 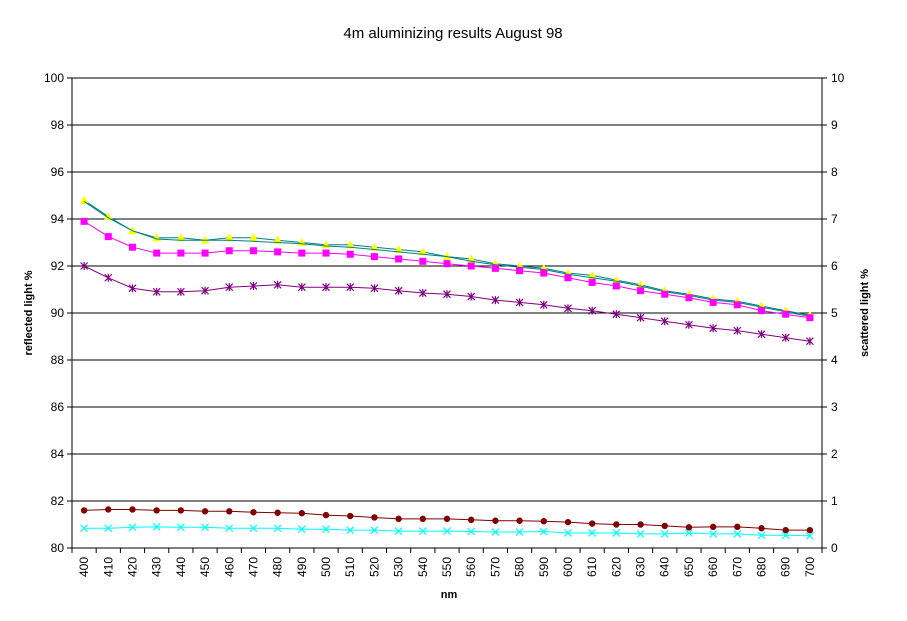 I want to click on x-tick-label: 700, so click(x=810, y=567).